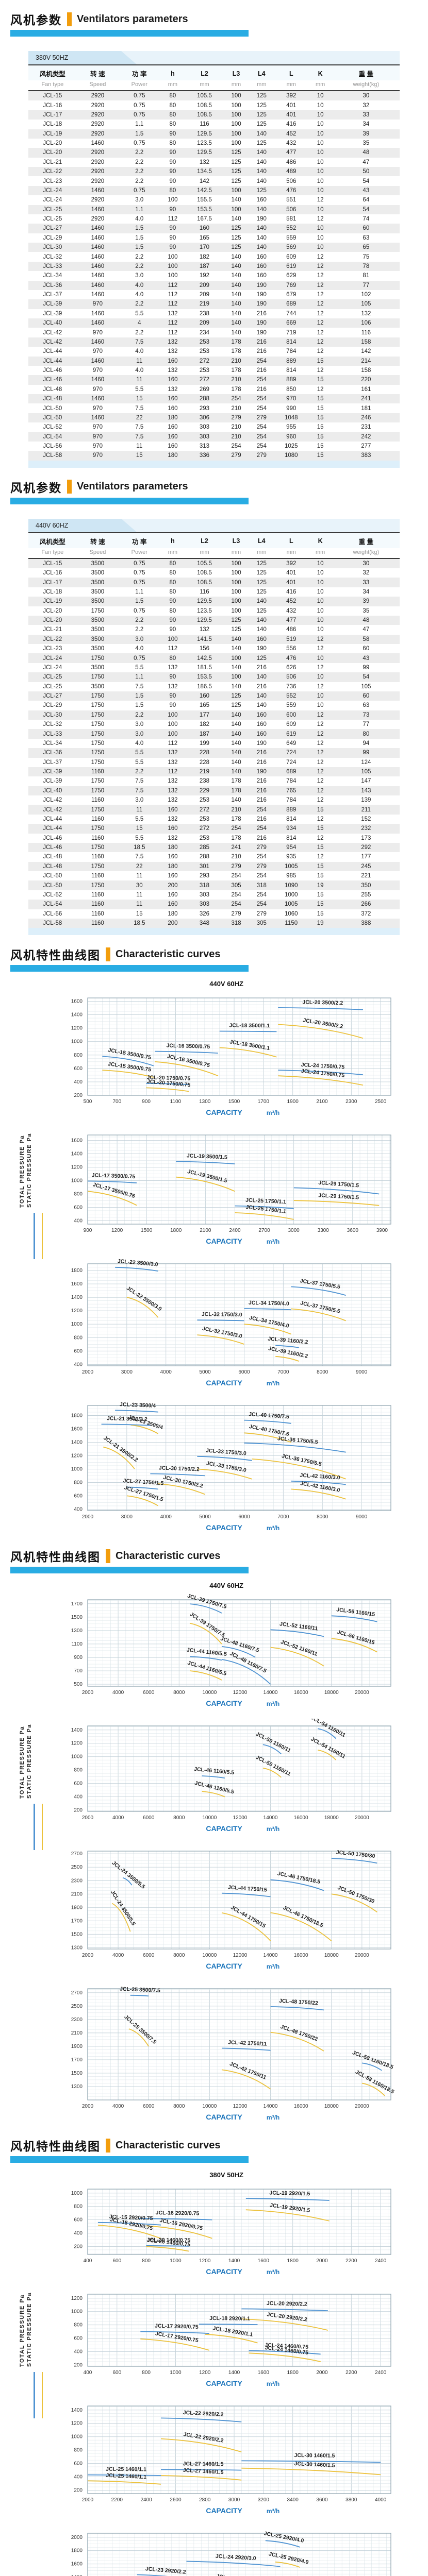 The height and width of the screenshot is (2576, 428). I want to click on table-cell: 238, so click(204, 313).